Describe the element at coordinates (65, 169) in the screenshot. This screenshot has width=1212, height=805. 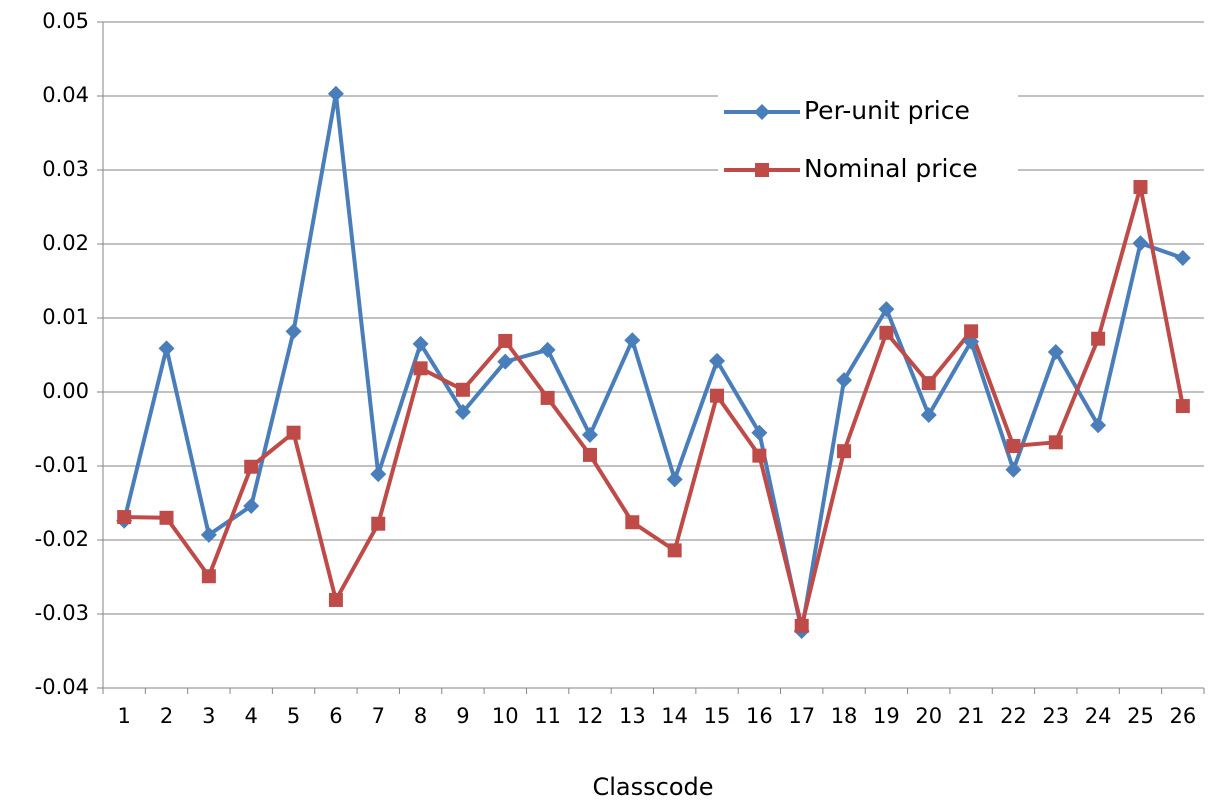
I see `y-tick-label: 0.03` at that location.